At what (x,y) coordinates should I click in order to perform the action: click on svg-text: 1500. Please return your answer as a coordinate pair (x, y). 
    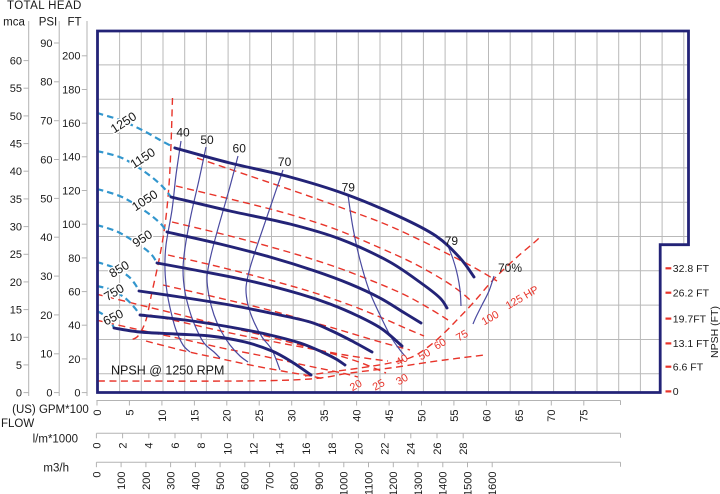
    Looking at the image, I should click on (468, 483).